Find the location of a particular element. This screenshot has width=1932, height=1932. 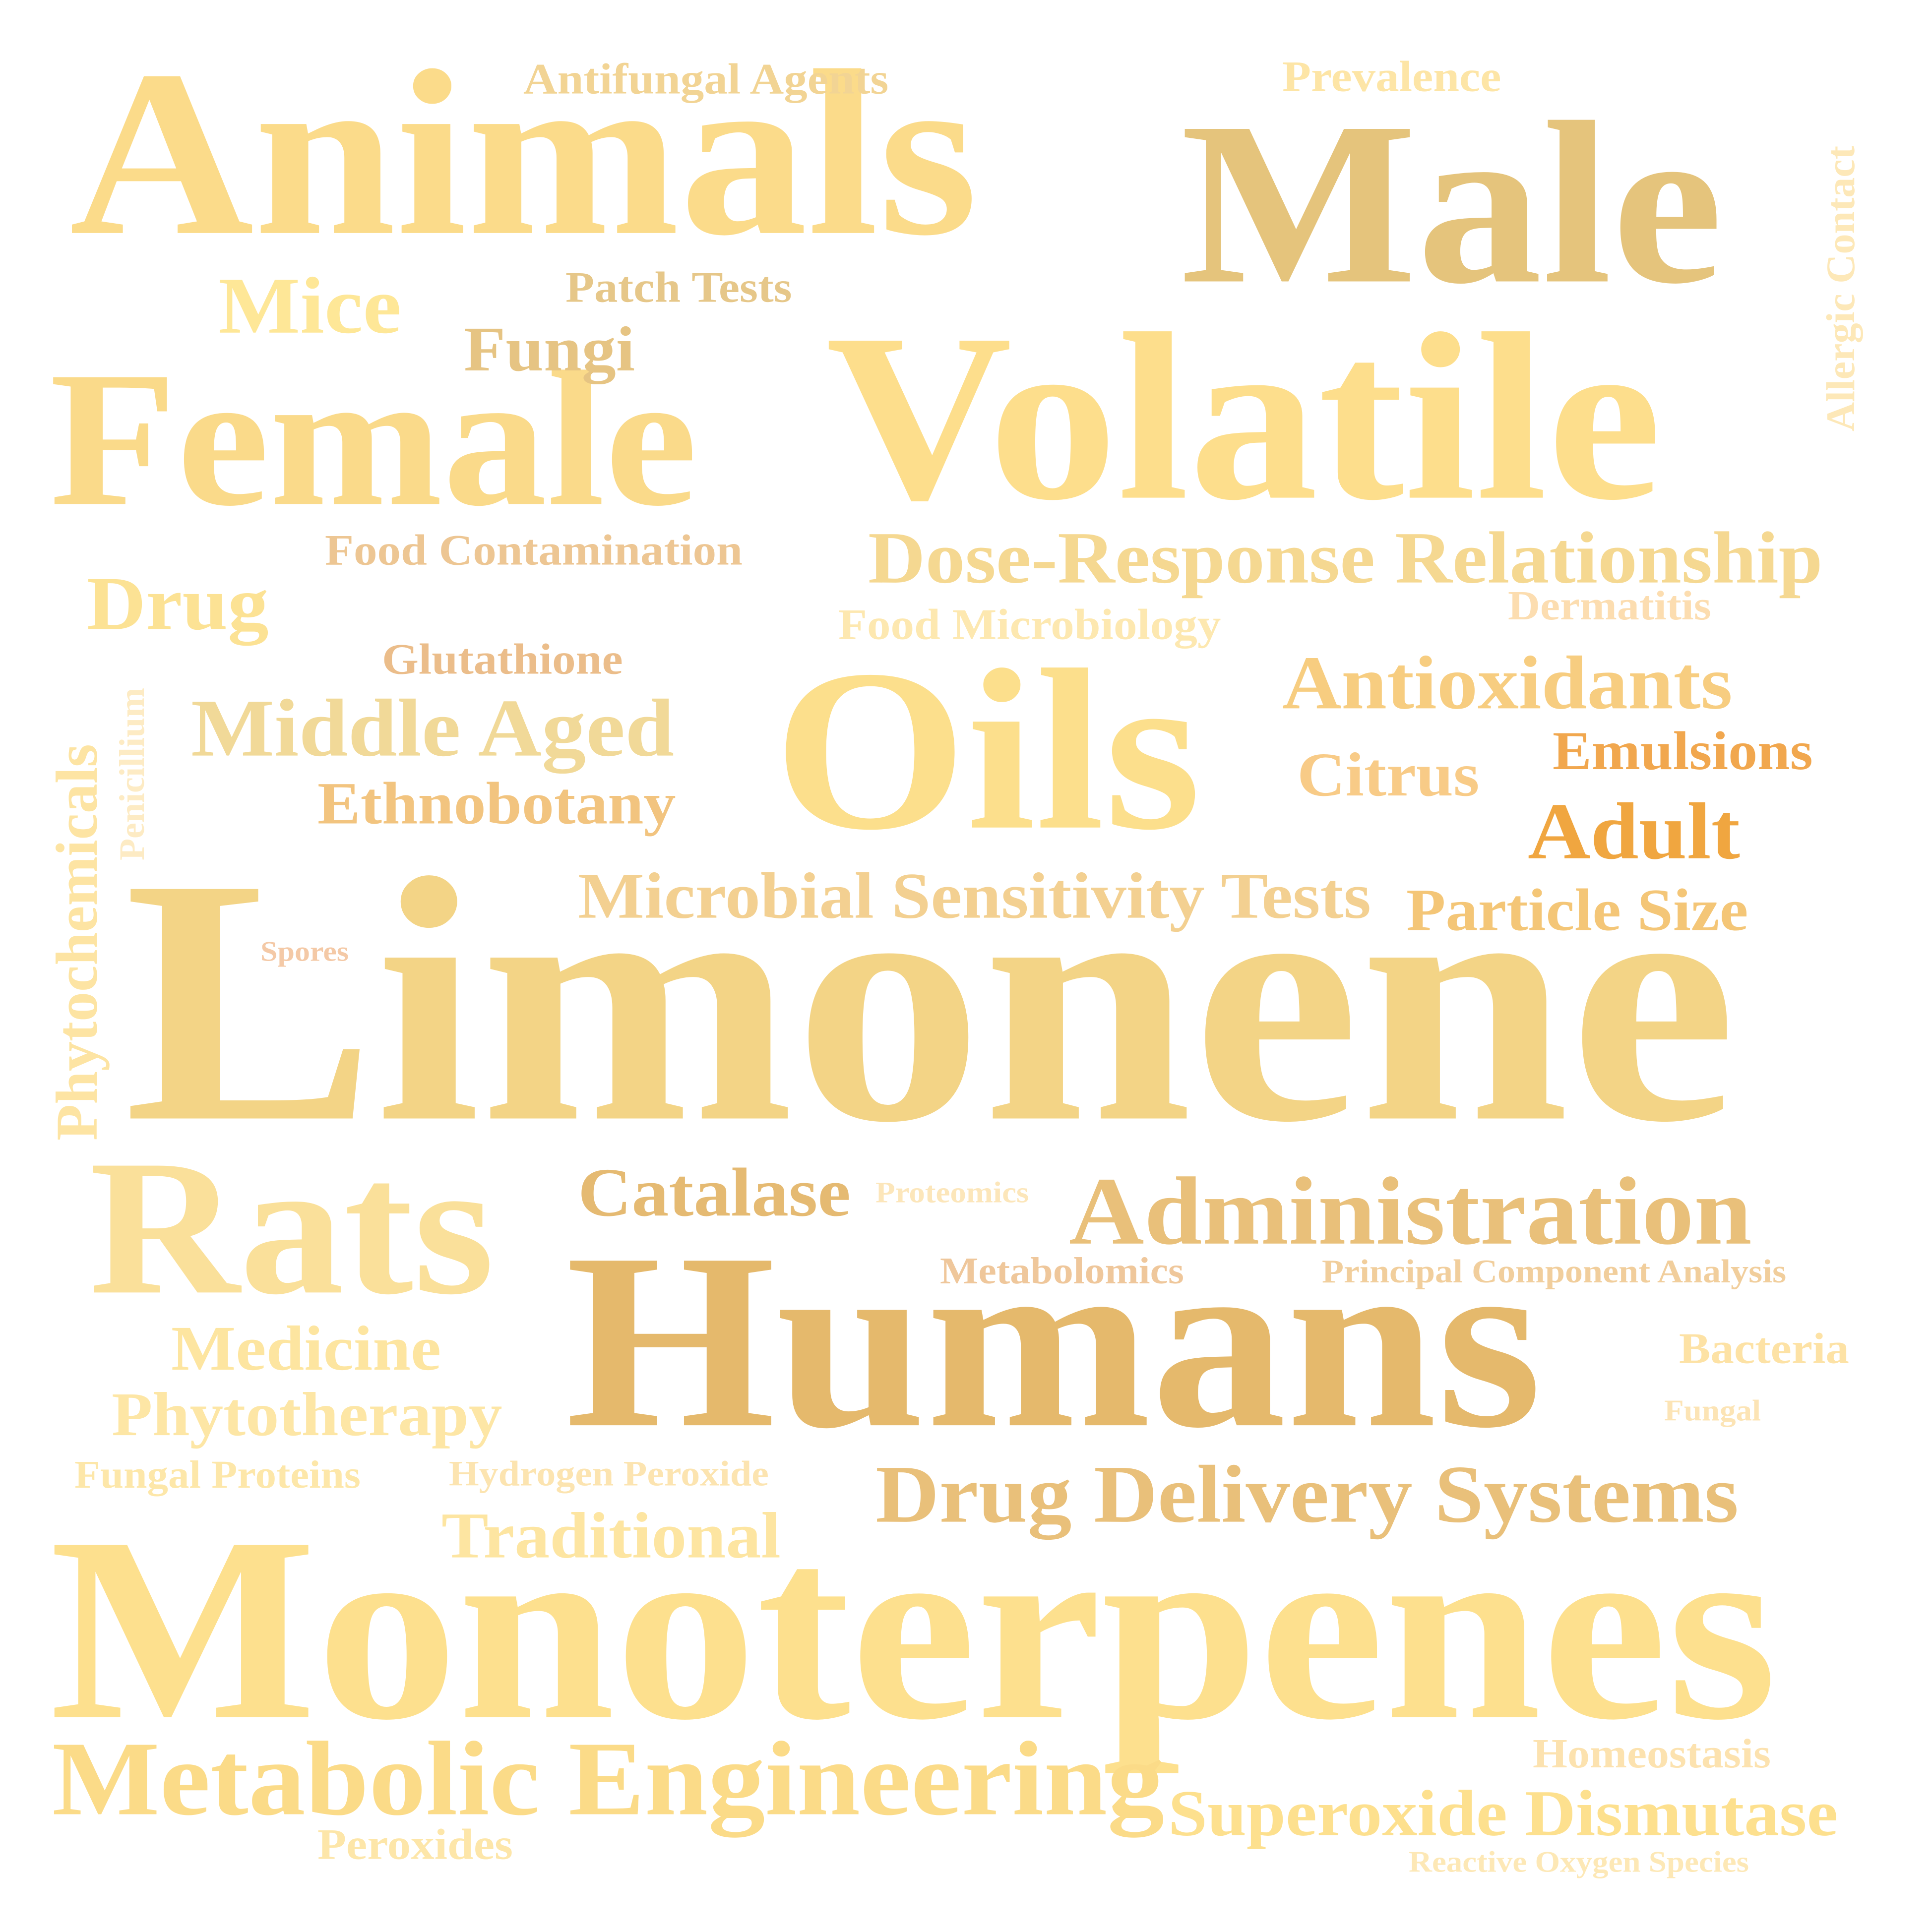

word-rats: Rats is located at coordinates (292, 1227).